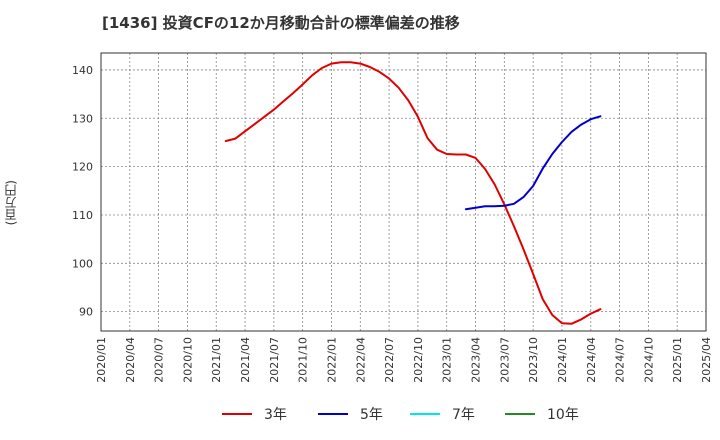 The width and height of the screenshot is (720, 440). What do you see at coordinates (620, 360) in the screenshot?
I see `x-tick-label: 2024/07` at bounding box center [620, 360].